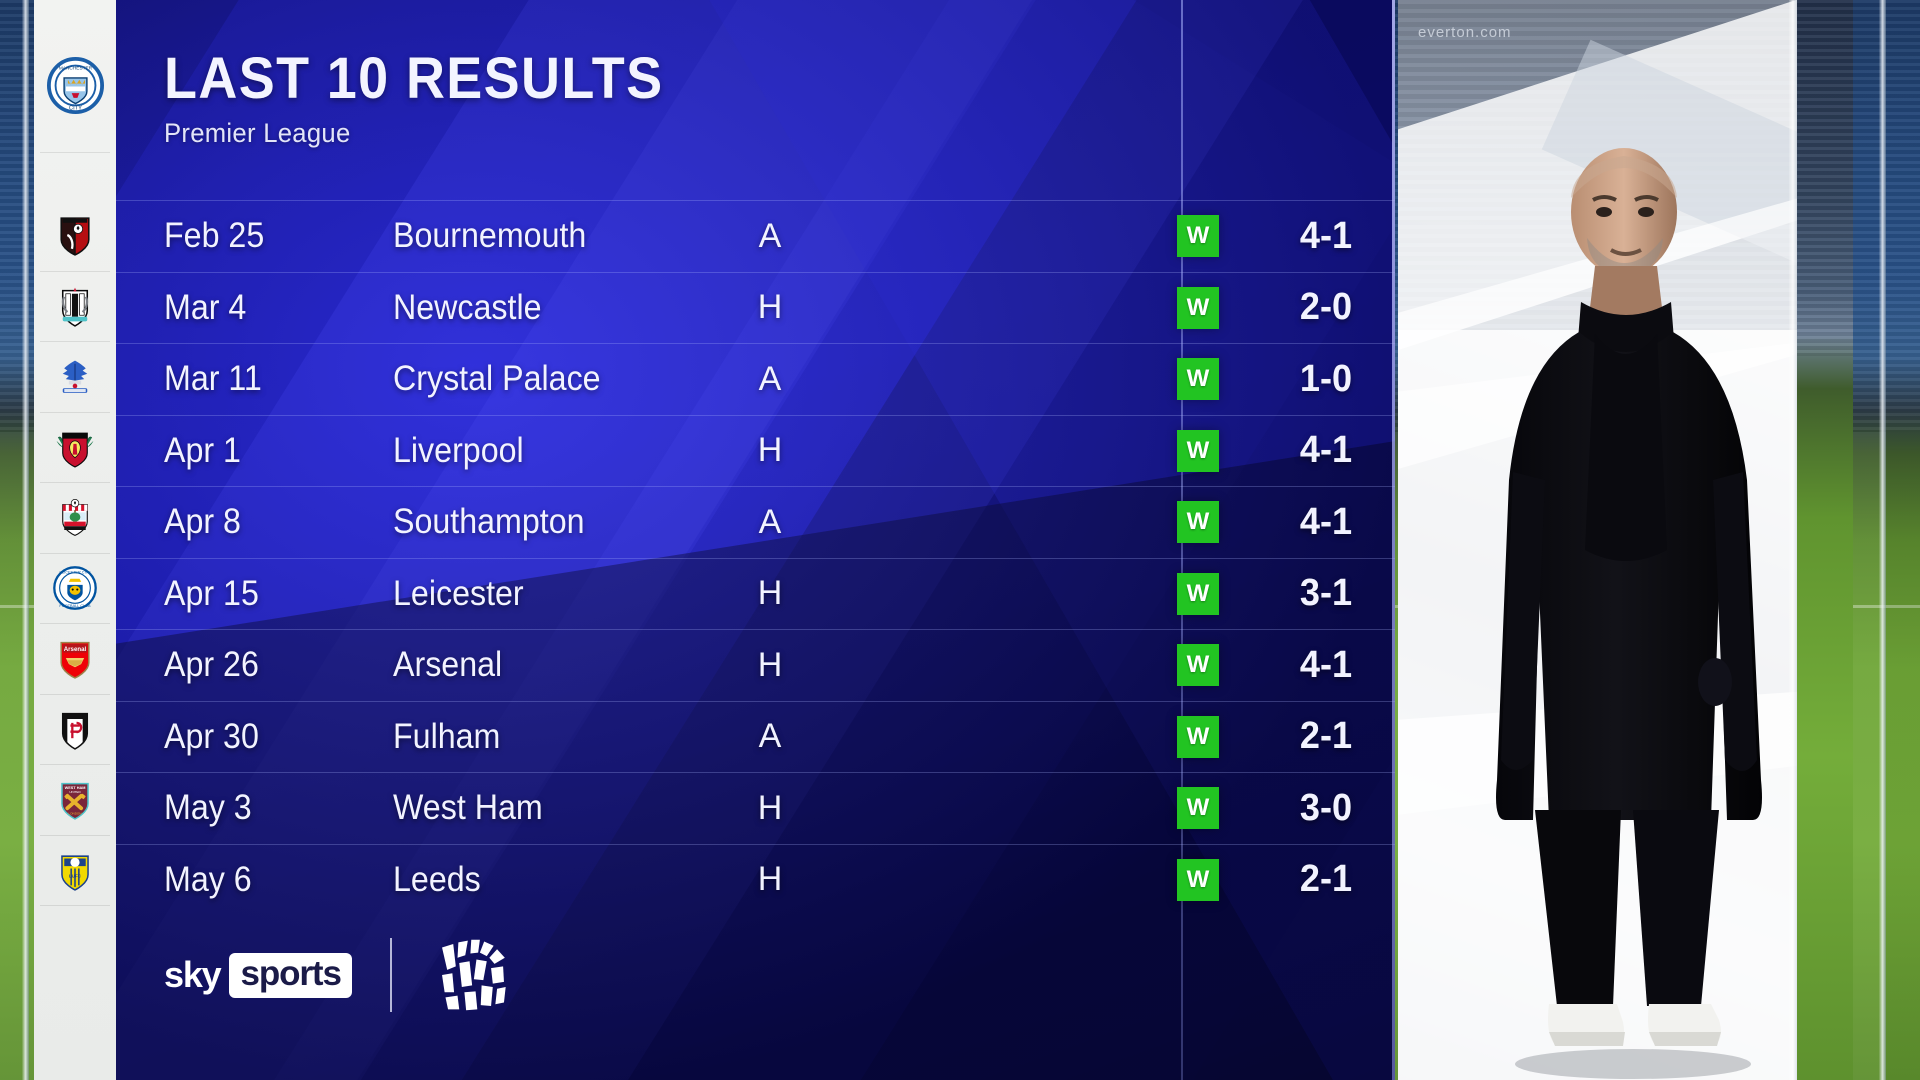 The image size is (1920, 1080). I want to click on cell-date: Apr 30, so click(211, 736).